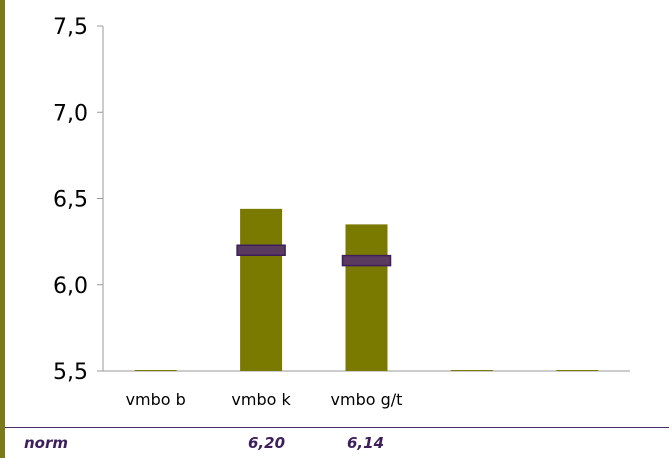  What do you see at coordinates (70, 286) in the screenshot?
I see `y-tick-label: 6,0` at bounding box center [70, 286].